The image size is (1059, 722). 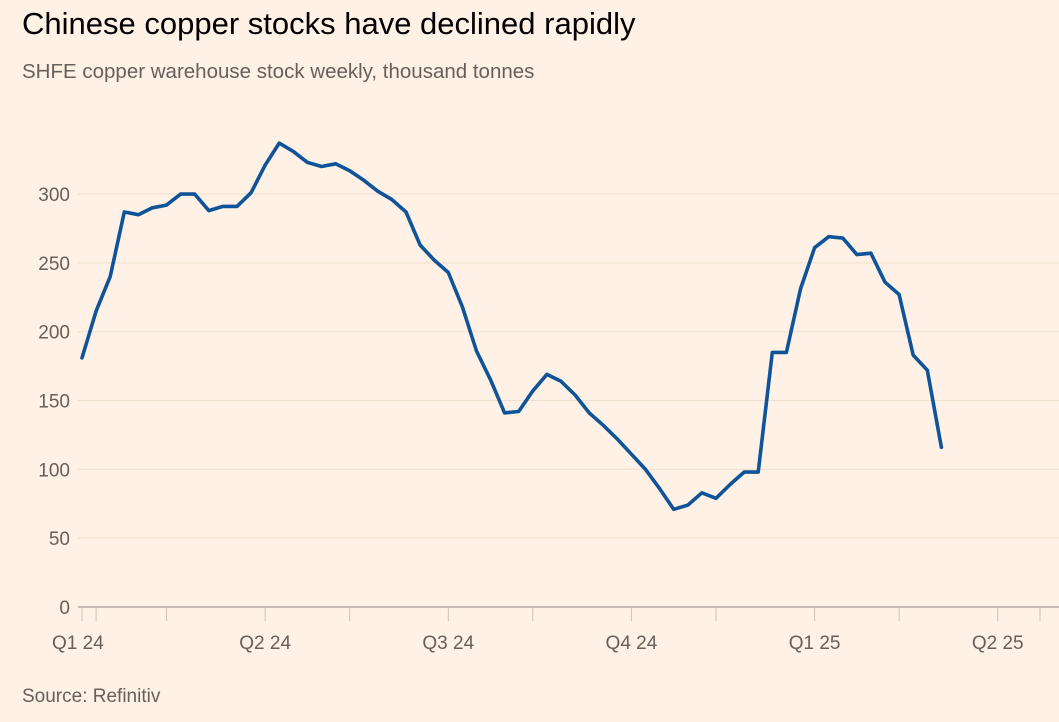 I want to click on y-tick-label: 50, so click(x=59, y=539).